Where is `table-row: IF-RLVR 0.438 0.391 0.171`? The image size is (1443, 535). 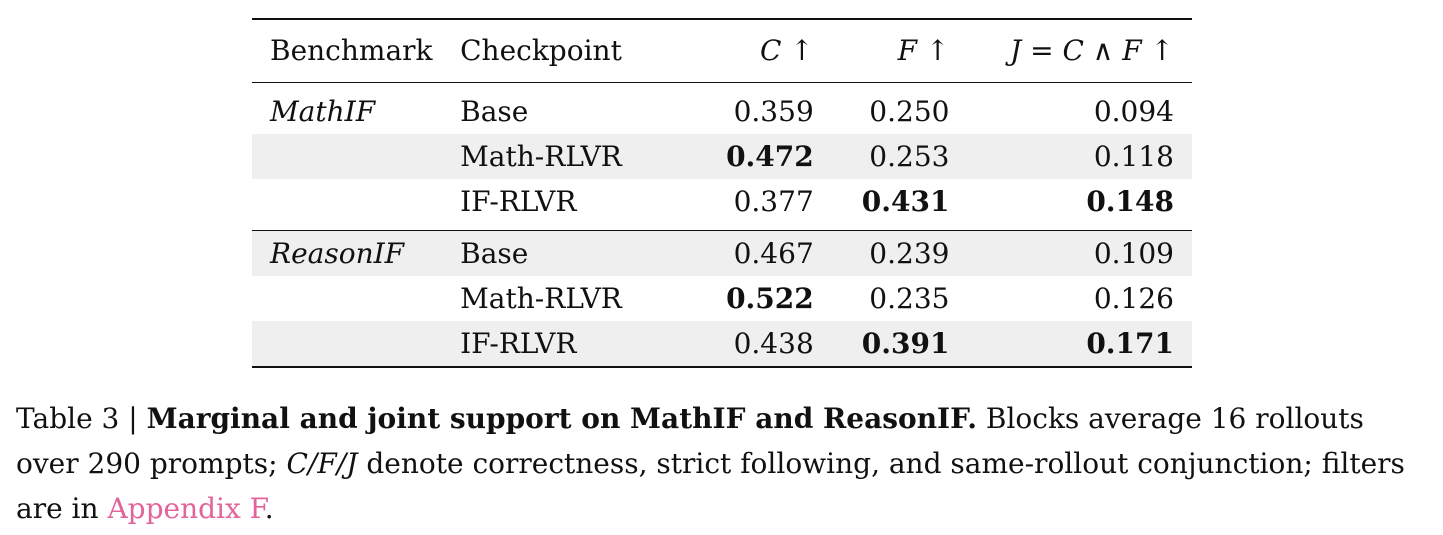
table-row: IF-RLVR 0.438 0.391 0.171 is located at coordinates (722, 344).